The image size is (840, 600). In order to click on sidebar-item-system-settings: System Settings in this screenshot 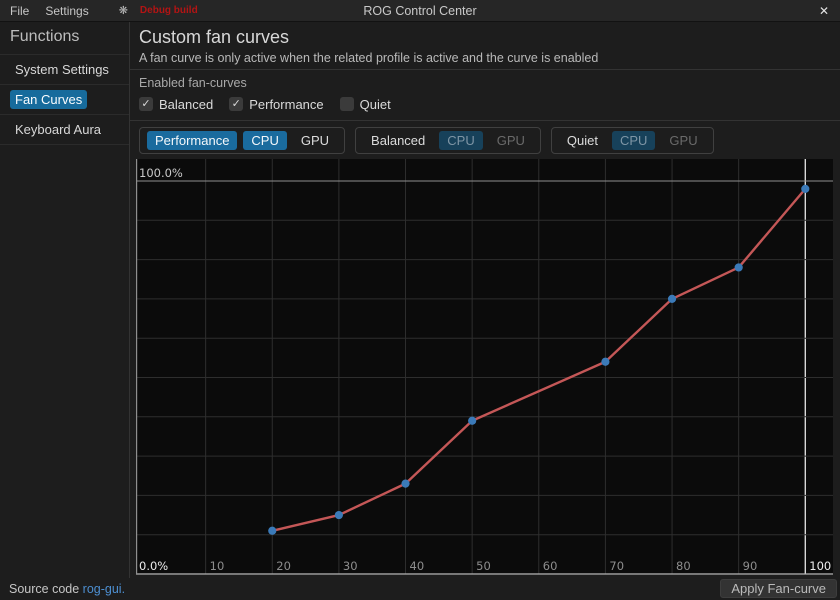, I will do `click(64, 69)`.